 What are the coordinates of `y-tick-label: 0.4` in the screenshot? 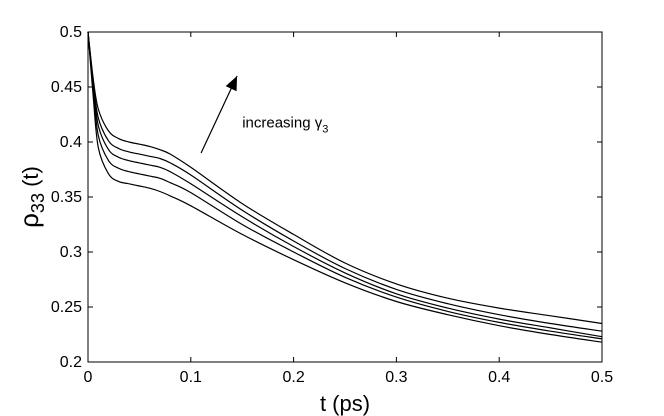 It's located at (71, 142).